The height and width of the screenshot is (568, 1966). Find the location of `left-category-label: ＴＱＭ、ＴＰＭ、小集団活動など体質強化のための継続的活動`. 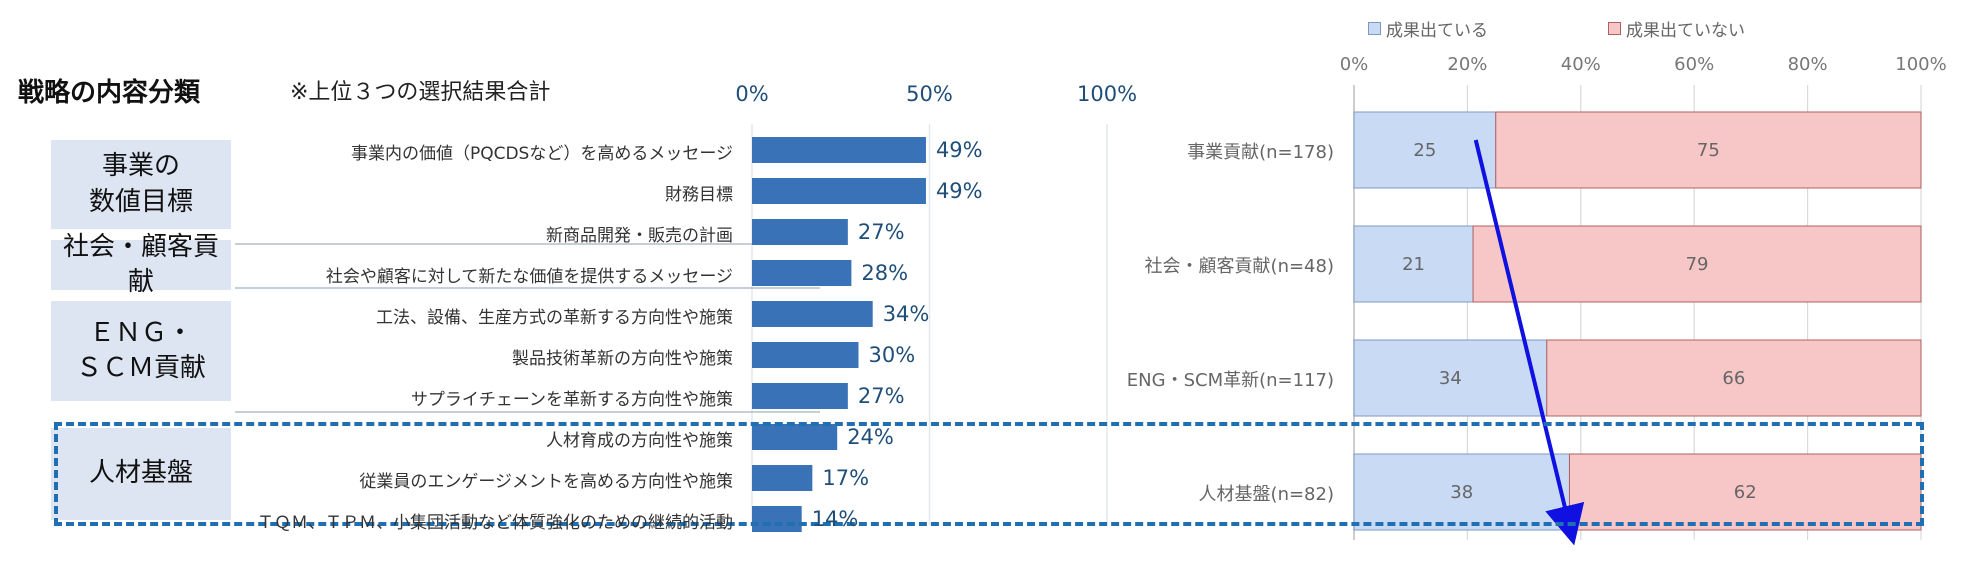

left-category-label: ＴＱＭ、ＴＰＭ、小集団活動など体質強化のための継続的活動 is located at coordinates (495, 523).